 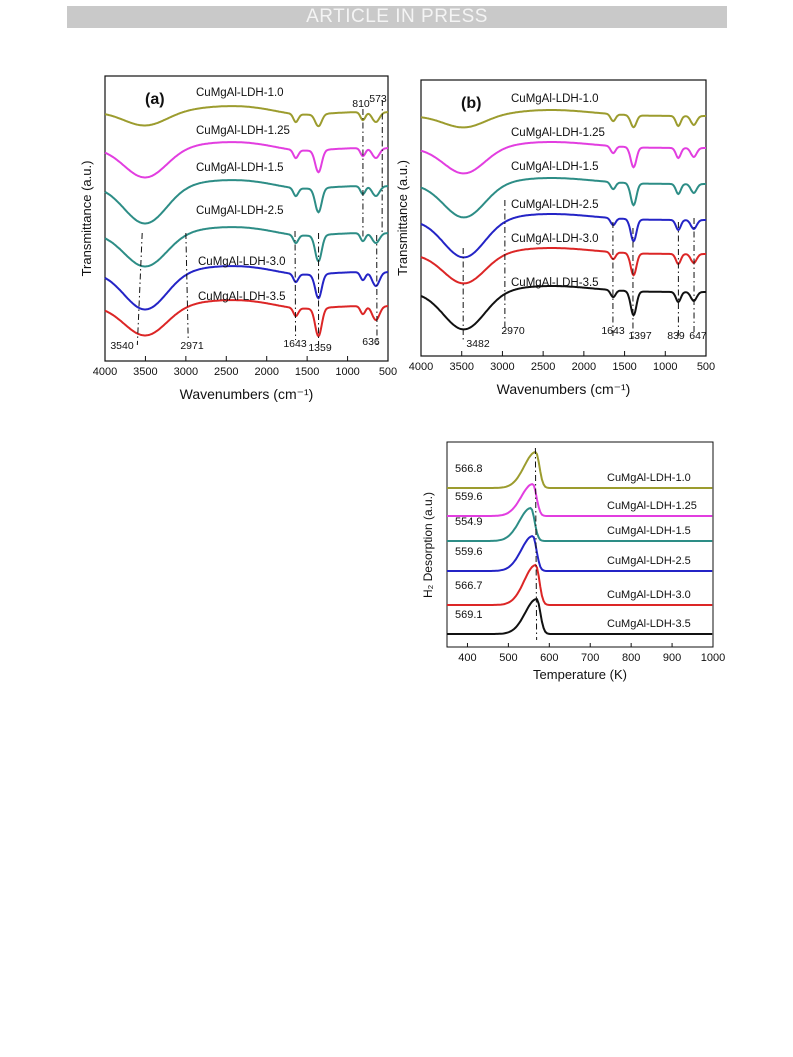 What do you see at coordinates (192, 346) in the screenshot?
I see `peak-annotation: 2971` at bounding box center [192, 346].